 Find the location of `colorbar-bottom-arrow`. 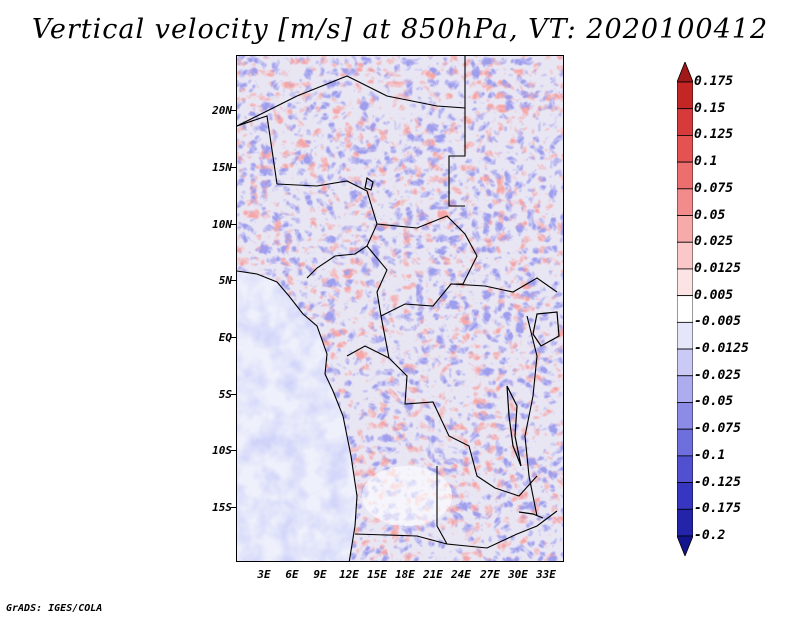

colorbar-bottom-arrow is located at coordinates (685, 545).